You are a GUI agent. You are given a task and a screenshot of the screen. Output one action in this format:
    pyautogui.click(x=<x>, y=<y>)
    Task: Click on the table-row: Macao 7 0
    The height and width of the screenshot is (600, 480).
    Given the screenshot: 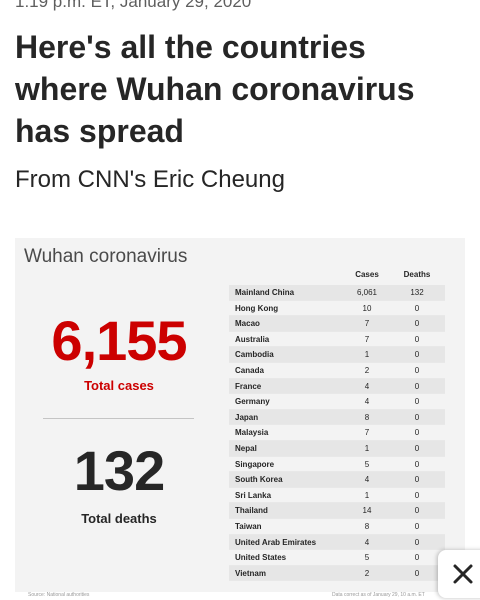 What is the action you would take?
    pyautogui.click(x=337, y=324)
    